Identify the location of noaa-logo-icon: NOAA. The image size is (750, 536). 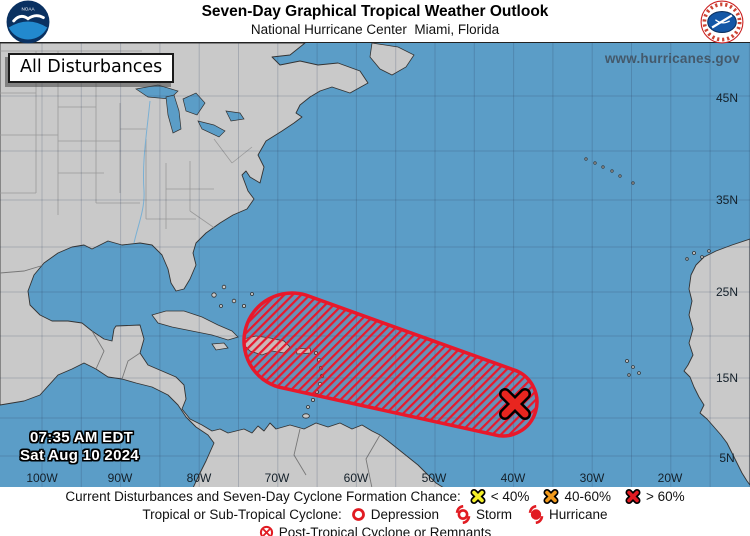
(28, 22).